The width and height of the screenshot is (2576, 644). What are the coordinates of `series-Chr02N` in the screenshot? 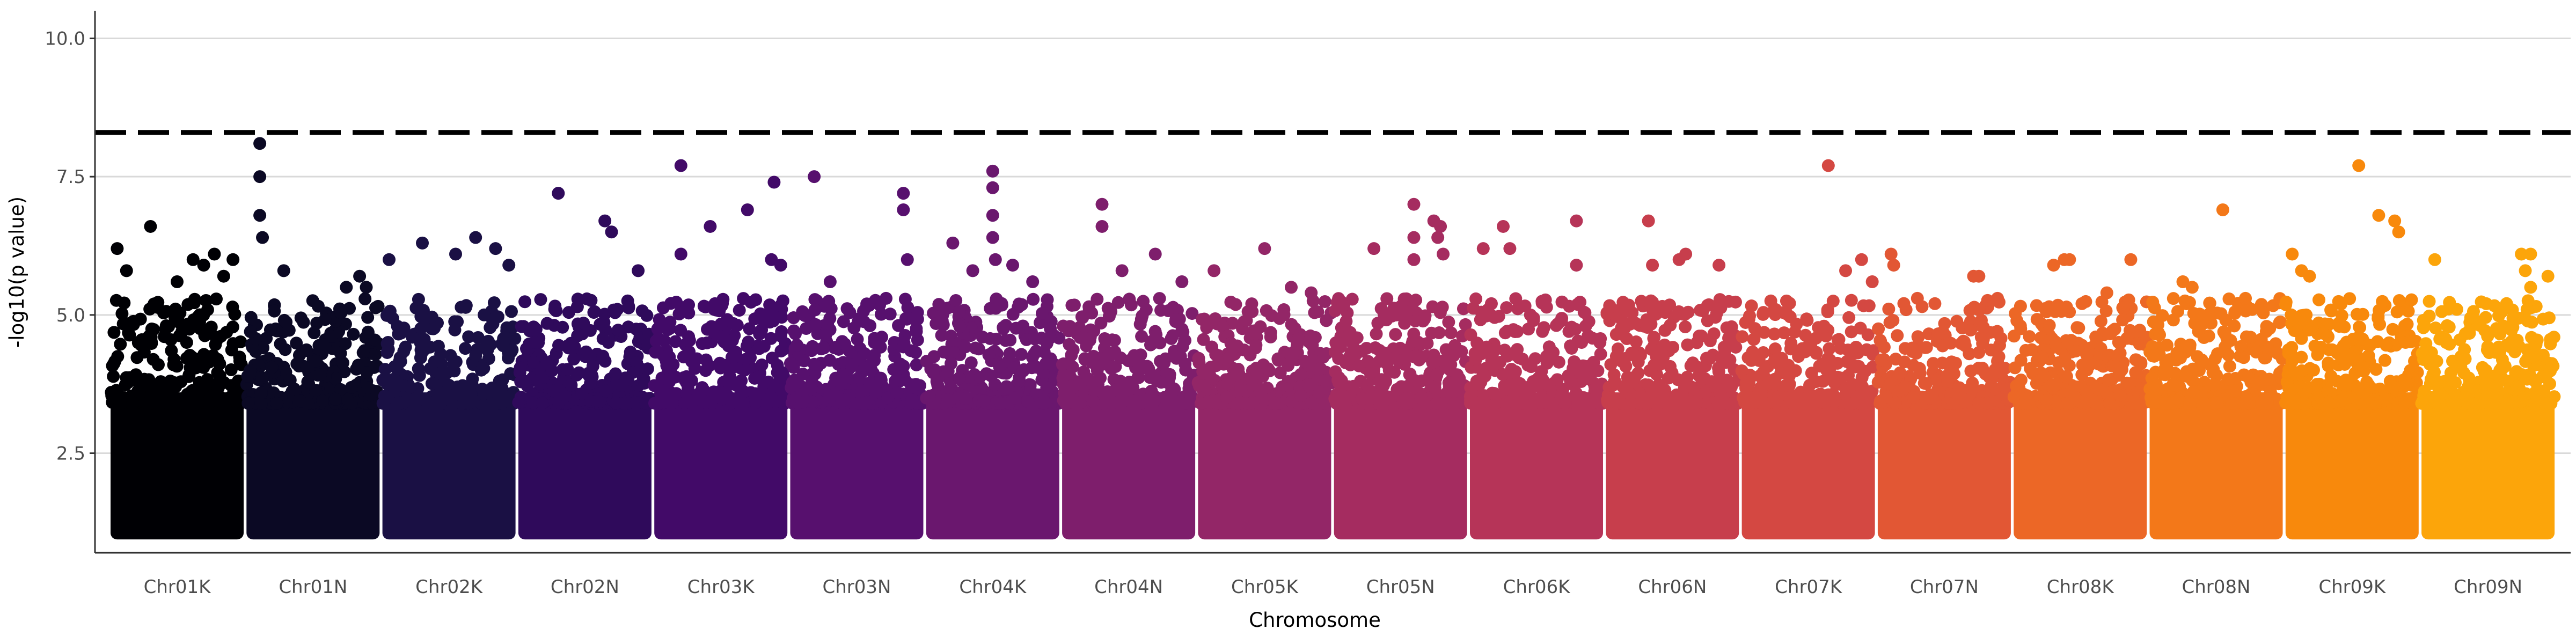 It's located at (584, 363).